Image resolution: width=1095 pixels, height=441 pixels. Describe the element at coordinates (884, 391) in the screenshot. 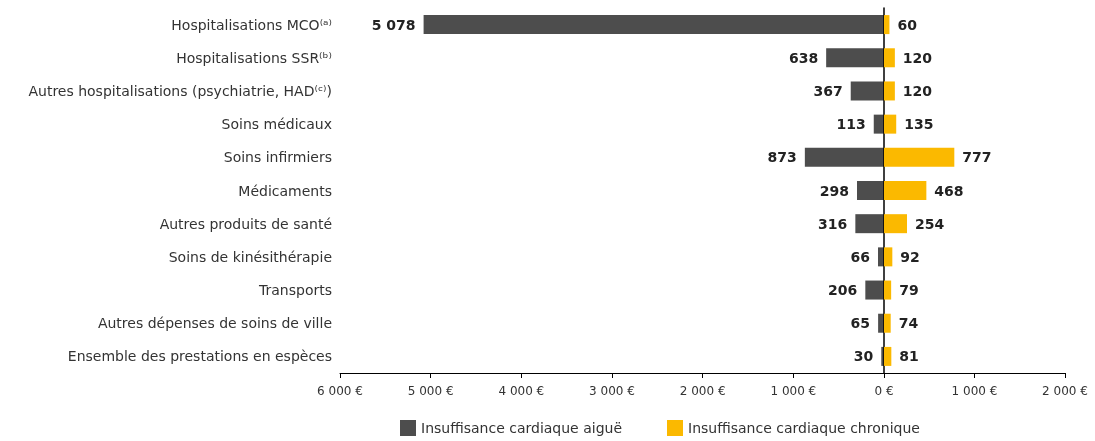

I see `x-tick-label: 0 €` at that location.